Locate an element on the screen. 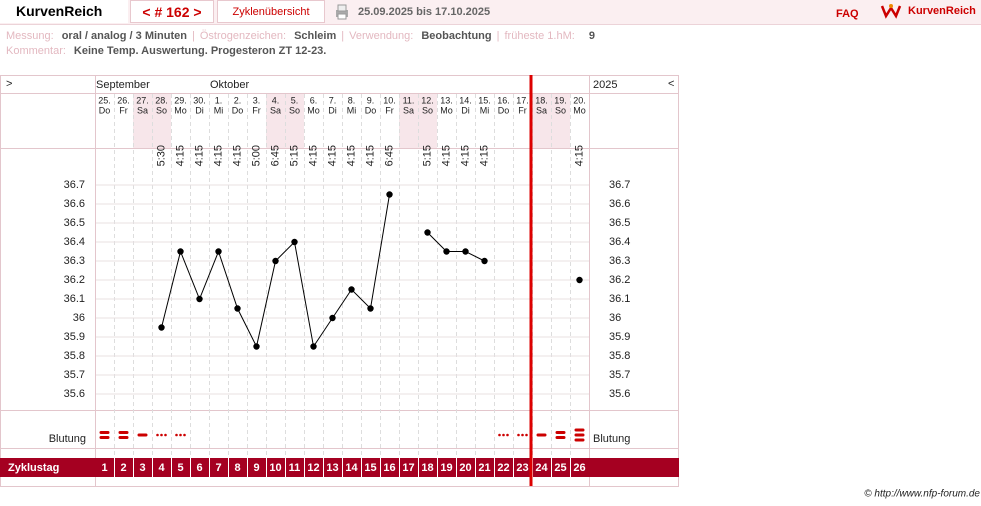 This screenshot has height=506, width=981. cycle-day: 4 is located at coordinates (161, 468).